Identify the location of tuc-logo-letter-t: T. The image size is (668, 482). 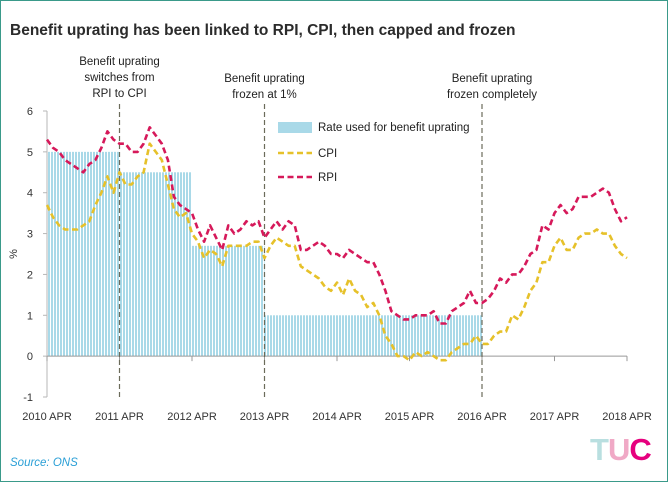
(599, 449).